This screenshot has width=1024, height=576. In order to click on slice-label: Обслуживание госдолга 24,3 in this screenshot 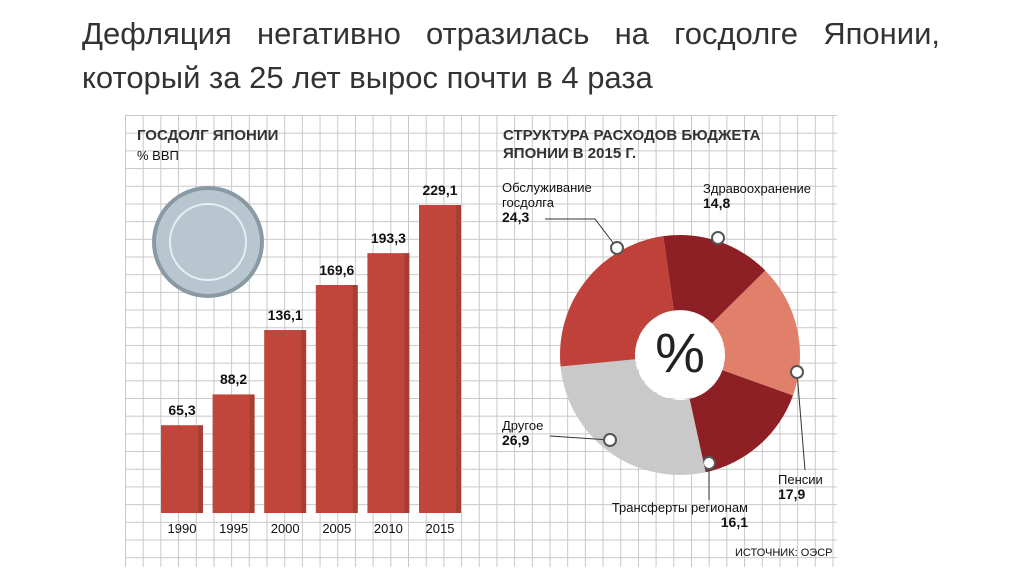, I will do `click(557, 202)`.